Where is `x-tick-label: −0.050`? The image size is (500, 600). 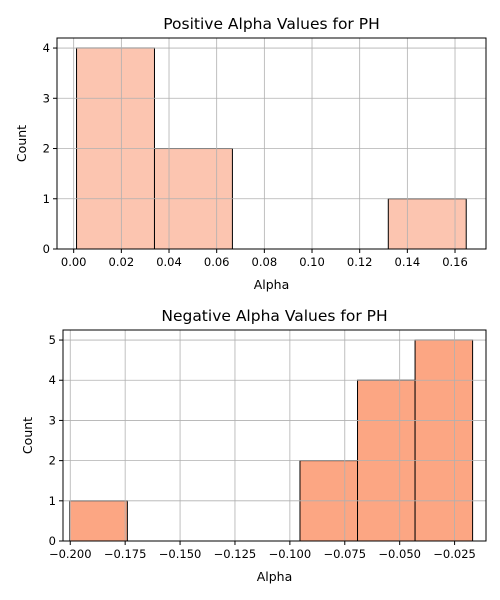 x-tick-label: −0.050 is located at coordinates (399, 554).